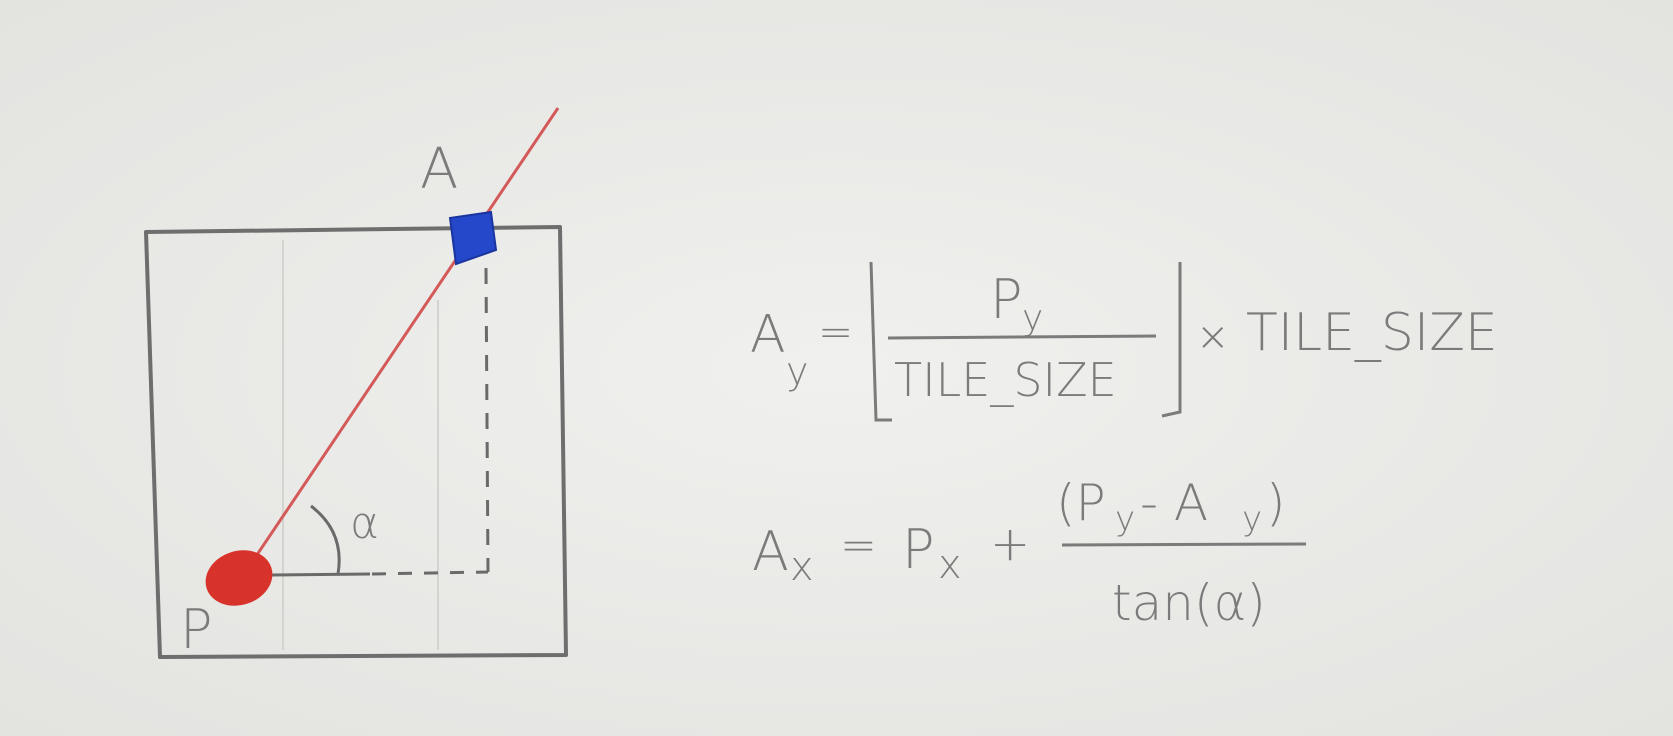 This screenshot has width=1673, height=736. Describe the element at coordinates (770, 551) in the screenshot. I see `eq2-lhs: A` at that location.